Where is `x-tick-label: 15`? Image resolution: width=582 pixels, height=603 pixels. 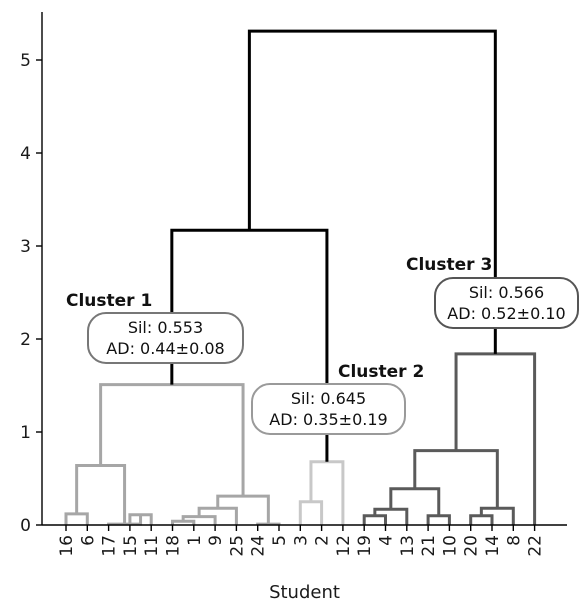
x-tick-label: 15 is located at coordinates (131, 546).